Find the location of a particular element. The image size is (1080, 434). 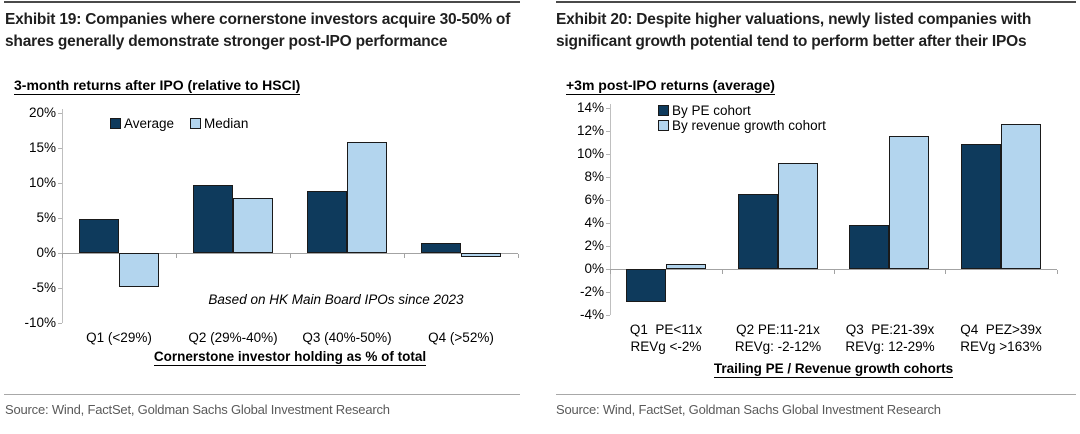

legend-label: By PE cohort is located at coordinates (711, 110).